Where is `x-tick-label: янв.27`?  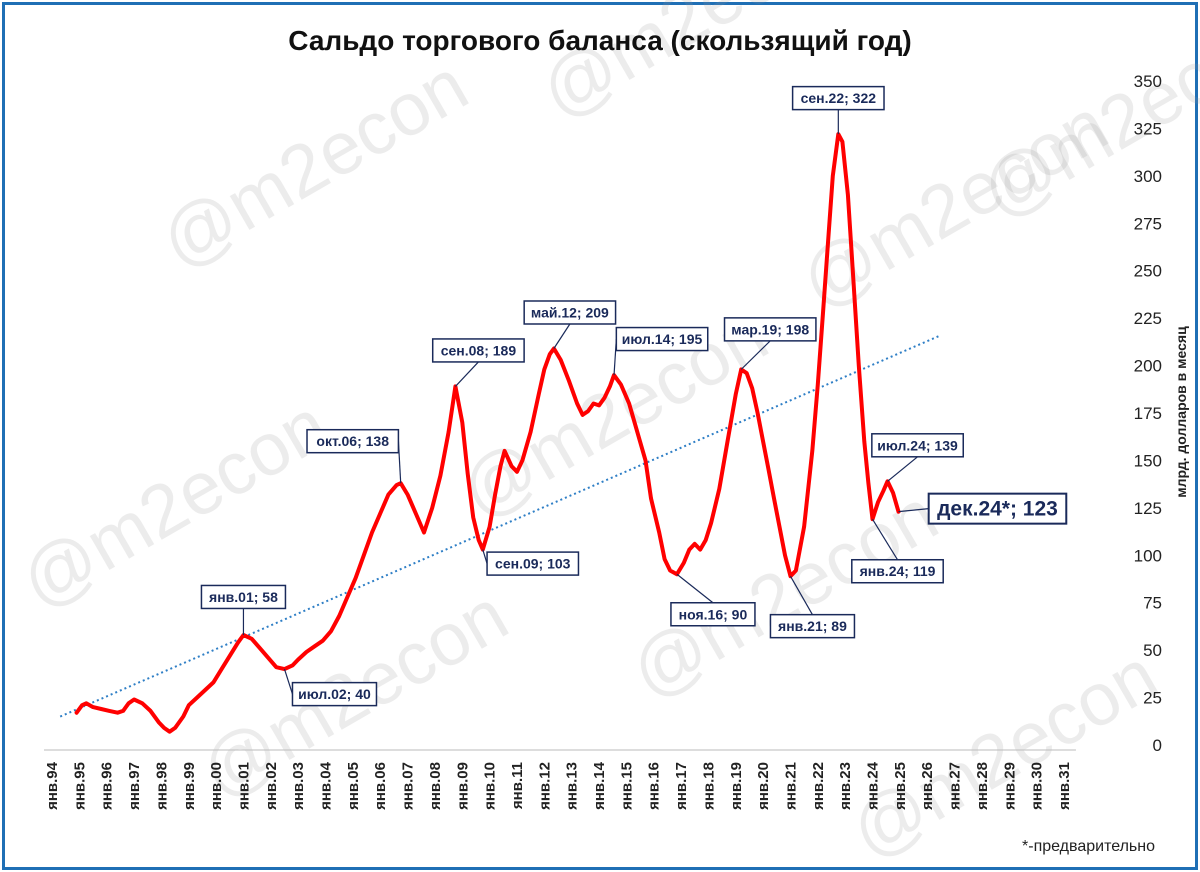
x-tick-label: янв.27 is located at coordinates (955, 786).